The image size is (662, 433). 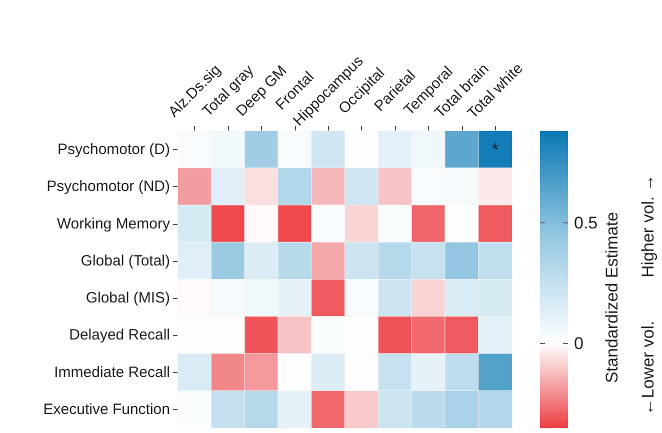 I want to click on color-bar-label: 0, so click(x=579, y=343).